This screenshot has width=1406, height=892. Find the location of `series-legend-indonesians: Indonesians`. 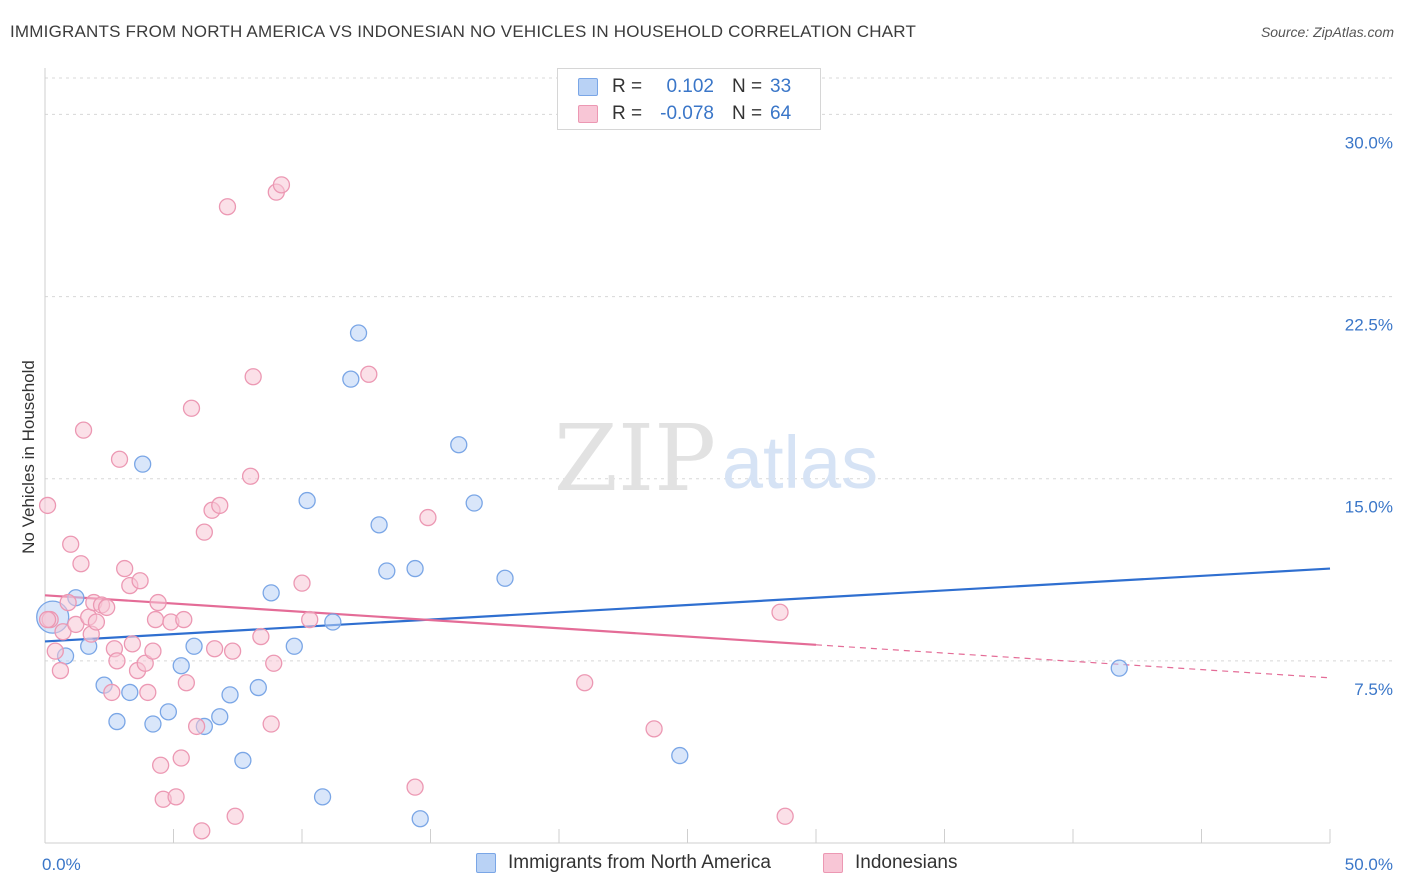

series-legend-indonesians: Indonesians is located at coordinates (890, 863).